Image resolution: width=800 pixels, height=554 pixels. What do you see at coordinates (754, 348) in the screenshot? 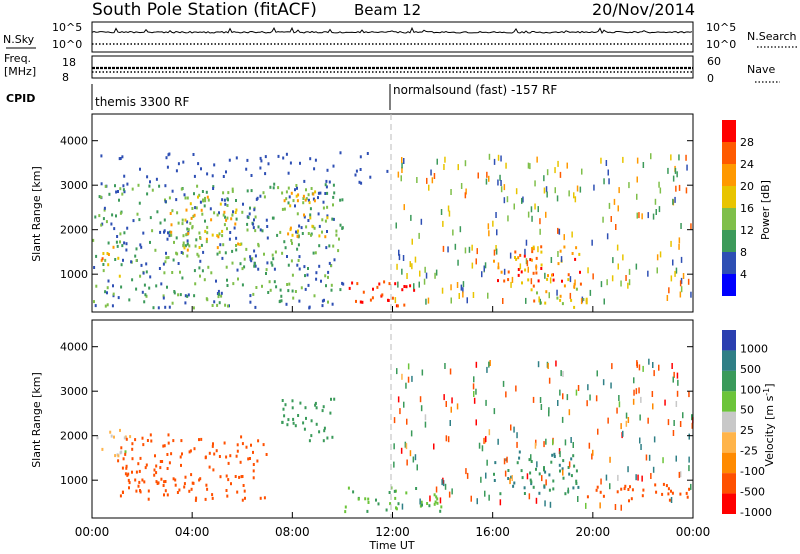
I see `velocity-colorbar-tick: 1000` at bounding box center [754, 348].